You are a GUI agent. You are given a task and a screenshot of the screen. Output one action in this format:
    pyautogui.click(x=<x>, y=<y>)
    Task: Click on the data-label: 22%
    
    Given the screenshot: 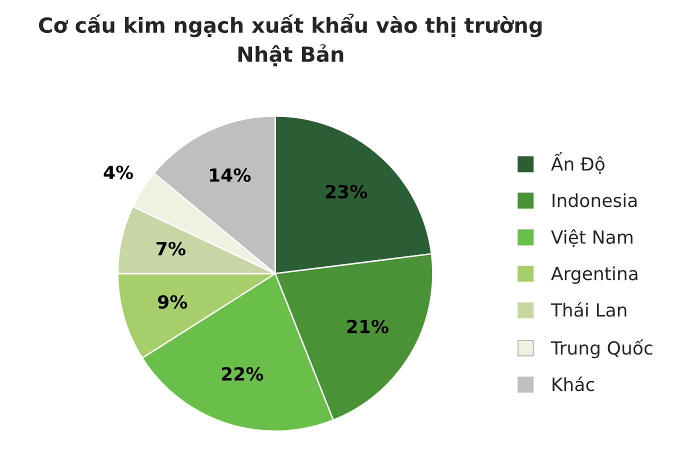 What is the action you would take?
    pyautogui.click(x=243, y=374)
    